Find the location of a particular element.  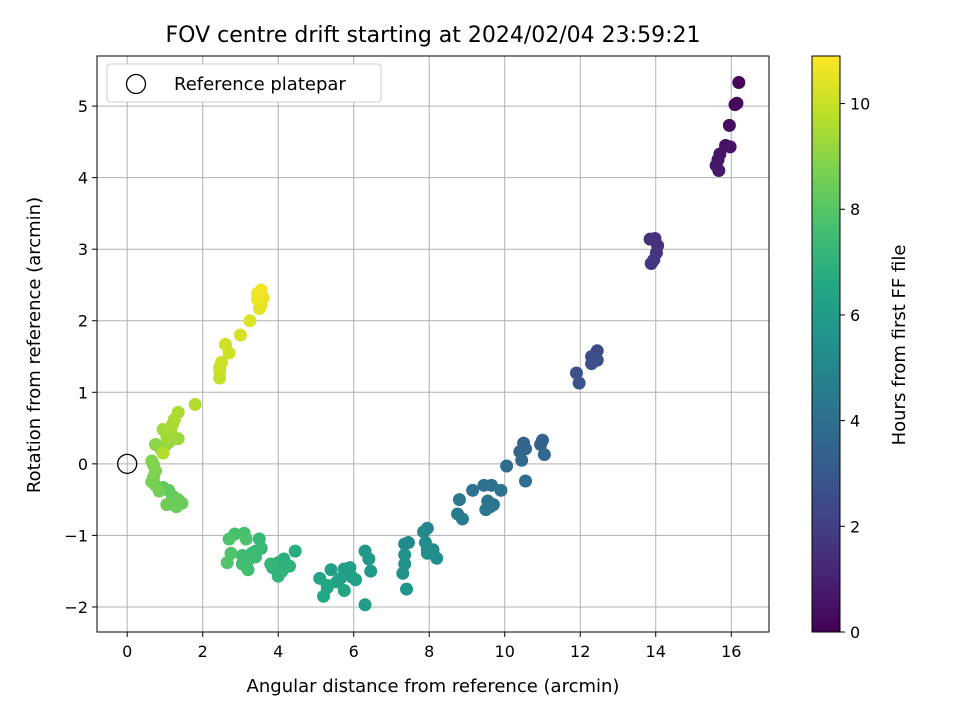

x-tick-label: 10 is located at coordinates (505, 651).